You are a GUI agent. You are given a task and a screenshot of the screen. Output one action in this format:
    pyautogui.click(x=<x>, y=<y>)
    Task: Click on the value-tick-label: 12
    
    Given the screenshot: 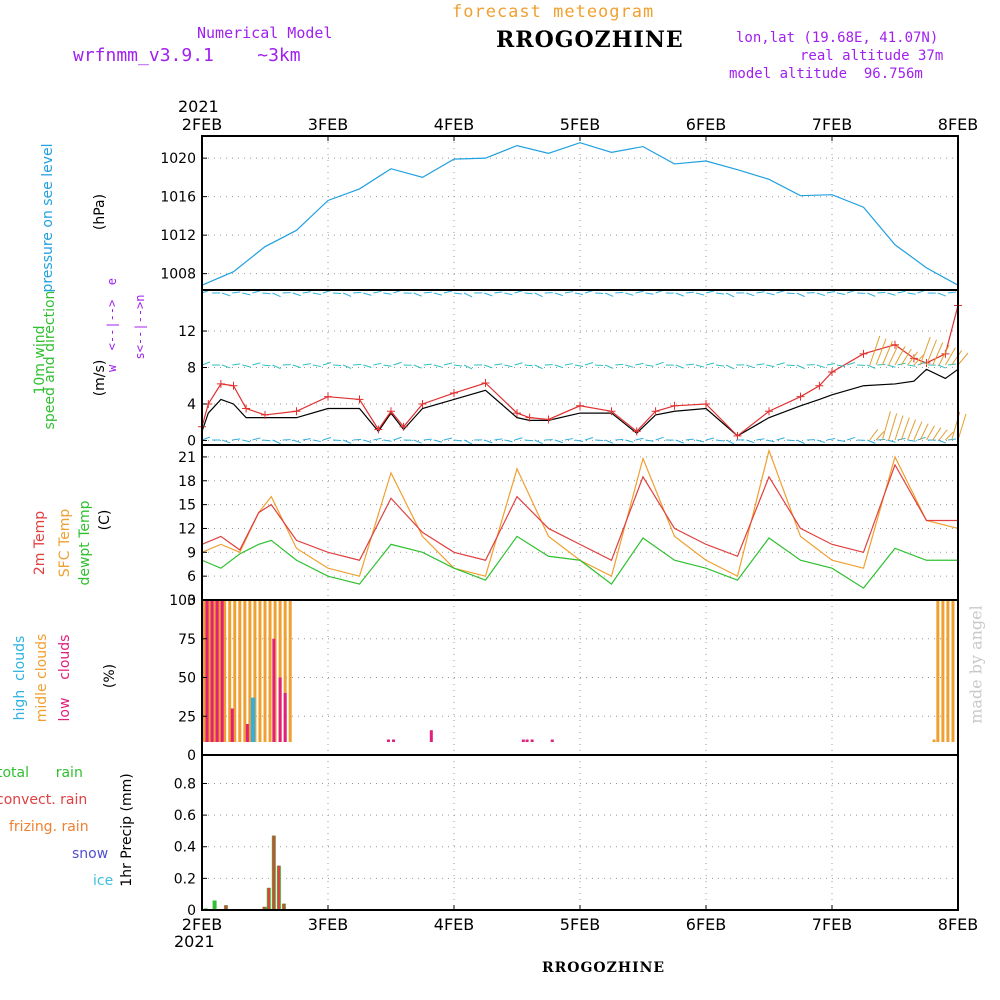 What is the action you would take?
    pyautogui.click(x=187, y=529)
    